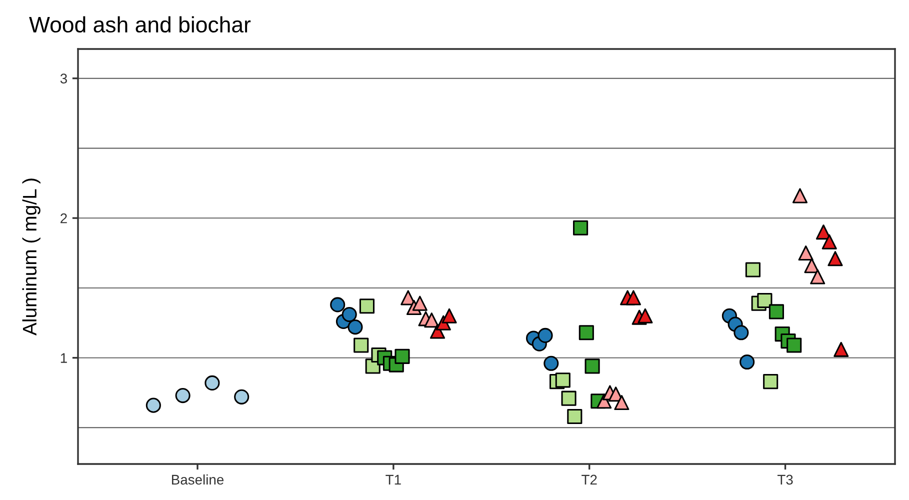 The height and width of the screenshot is (500, 909). What do you see at coordinates (589, 479) in the screenshot?
I see `x-tick-label: T2` at bounding box center [589, 479].